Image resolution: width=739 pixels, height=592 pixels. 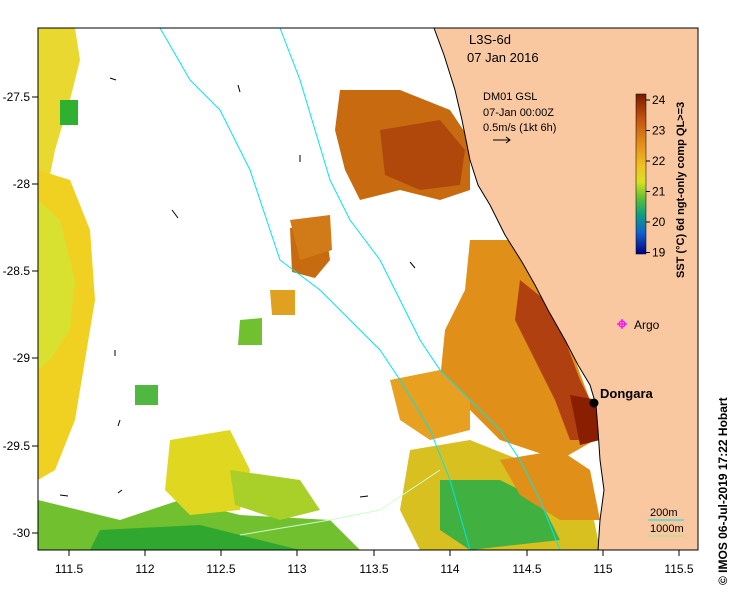 I want to click on colorbar-tick-label: 22, so click(x=659, y=161).